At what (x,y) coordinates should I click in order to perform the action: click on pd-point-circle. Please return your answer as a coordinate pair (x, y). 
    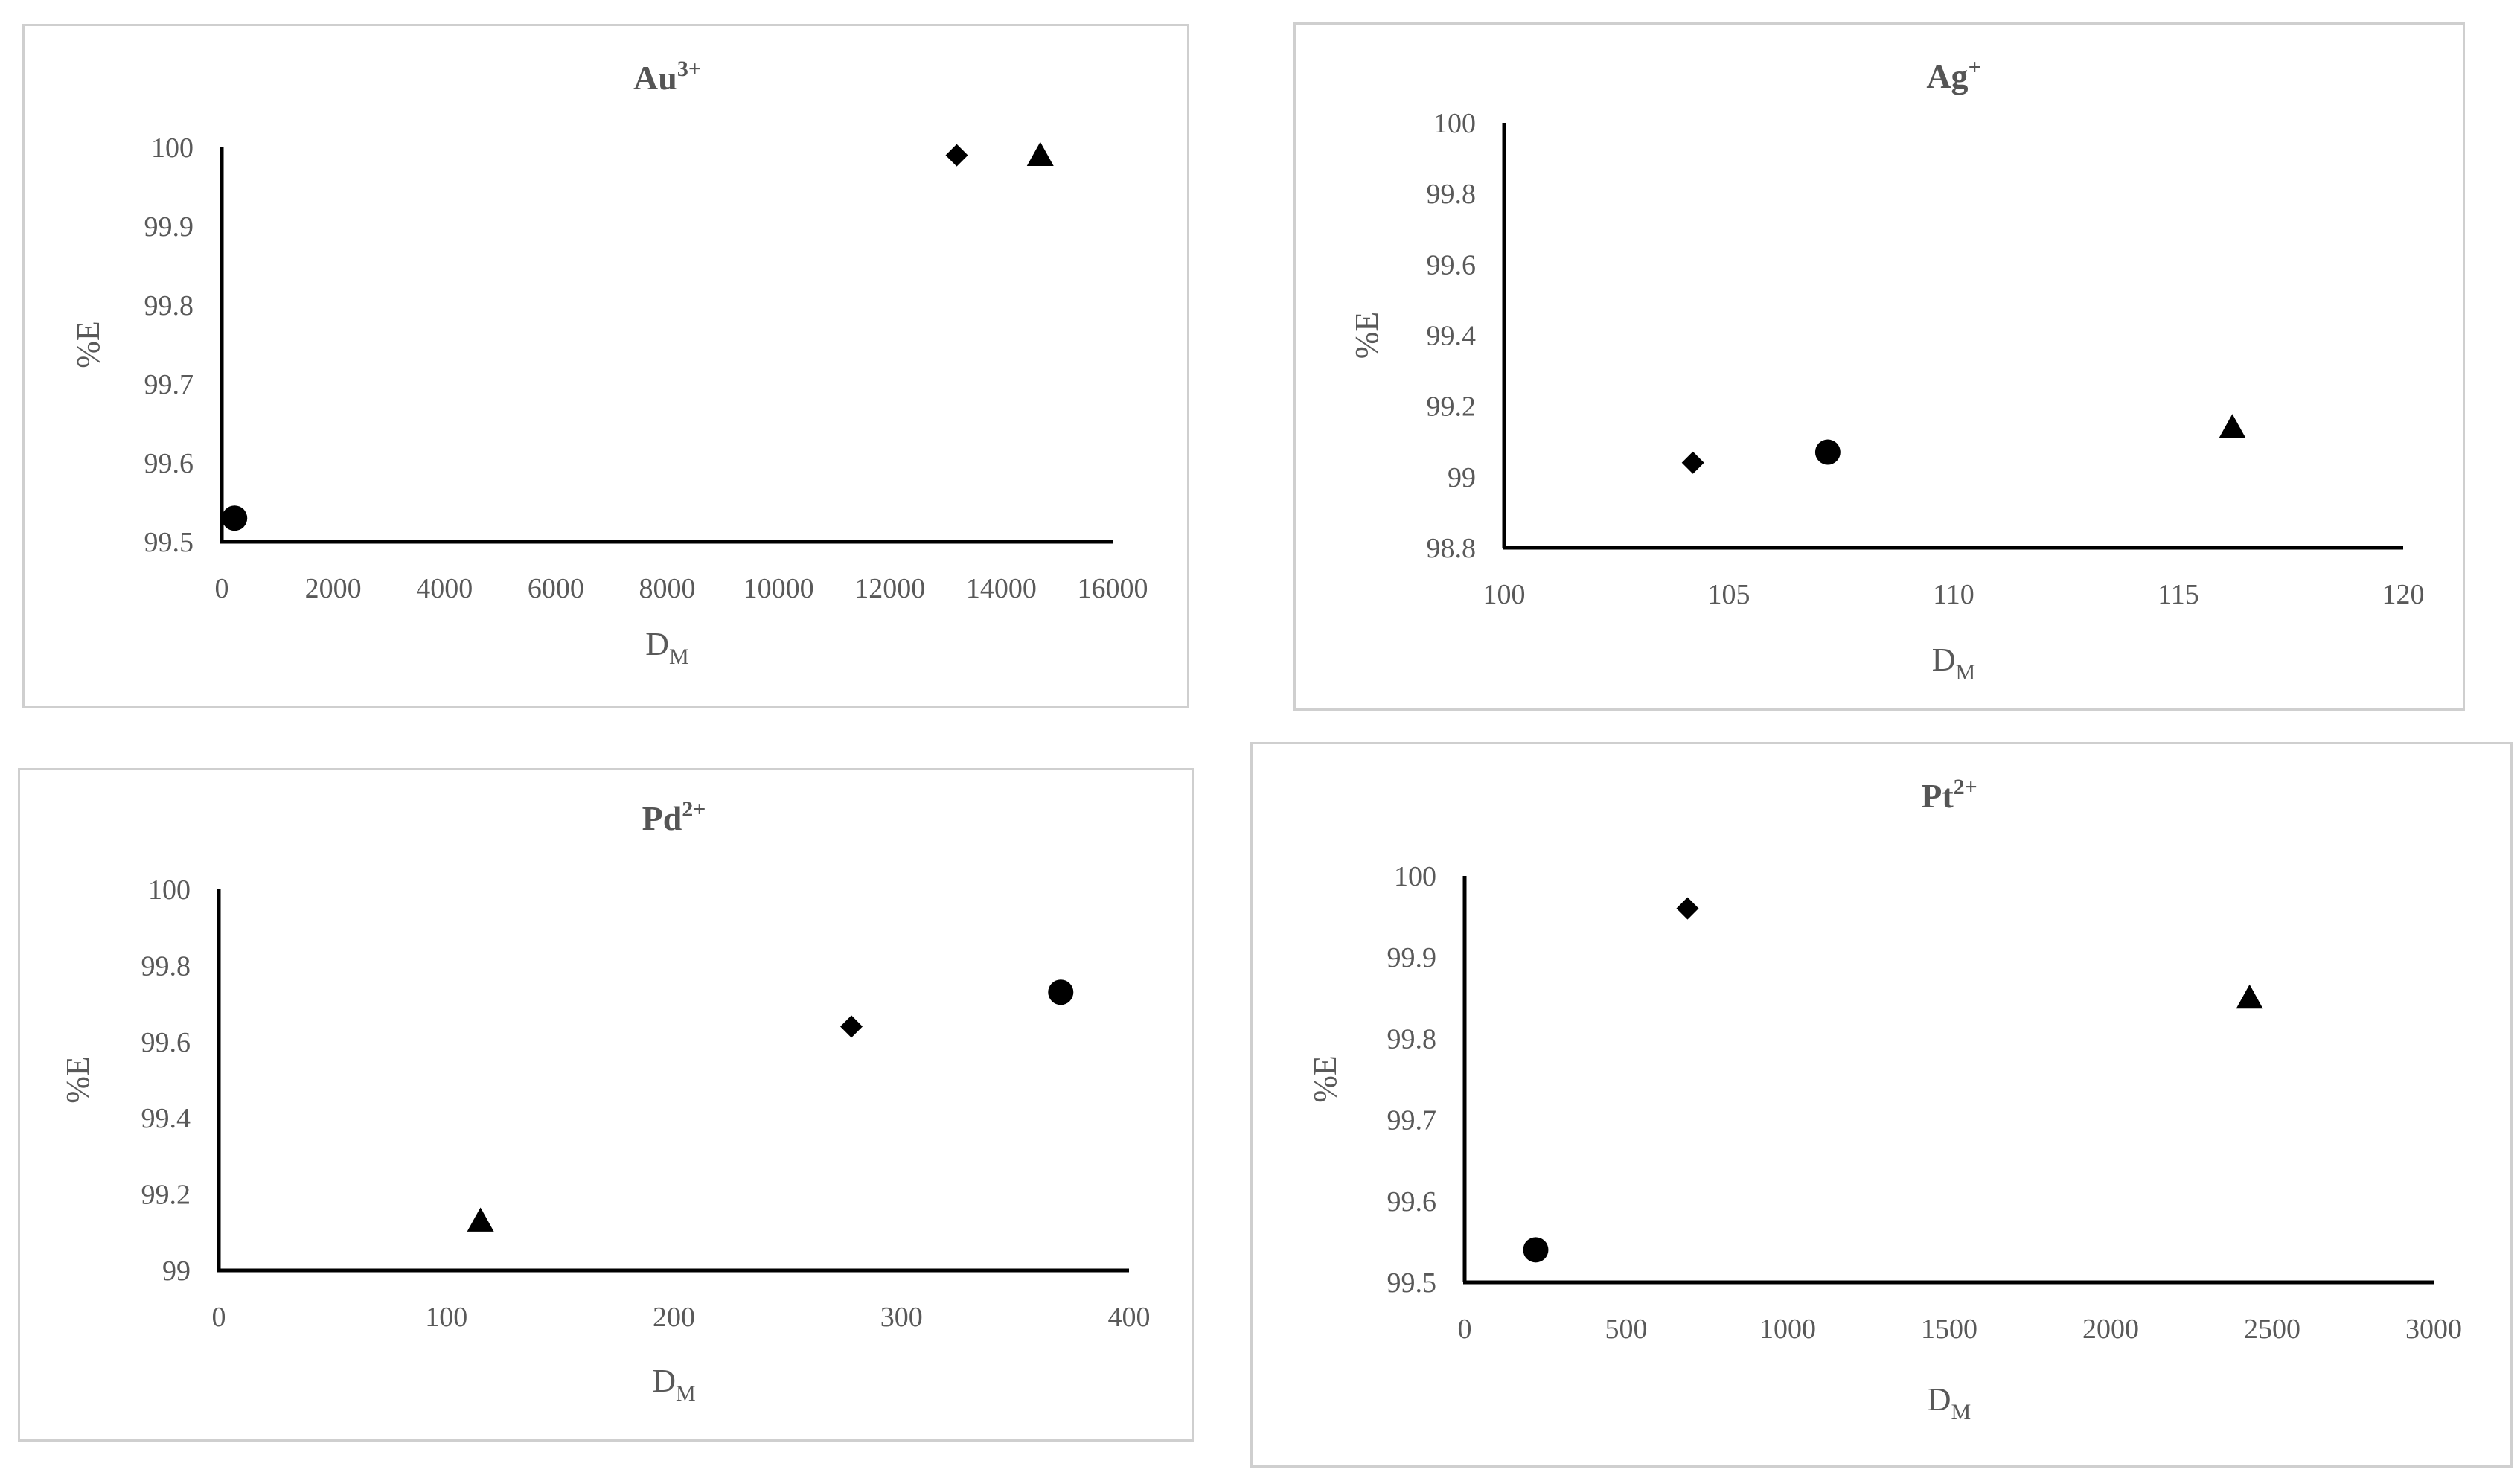
    Looking at the image, I should click on (1061, 992).